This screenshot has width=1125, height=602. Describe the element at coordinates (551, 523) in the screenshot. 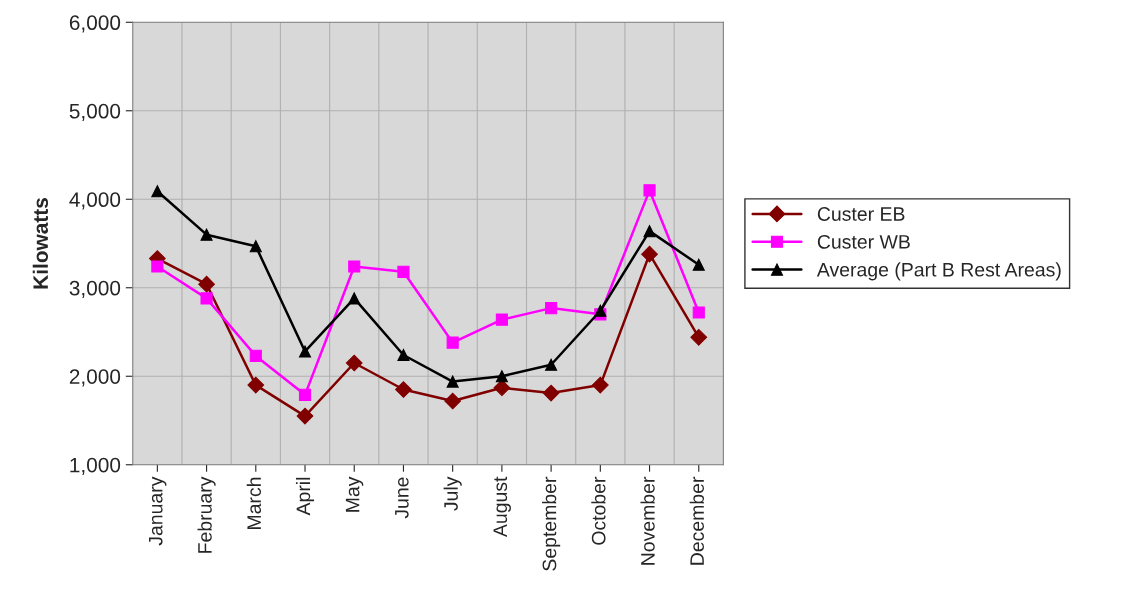

I see `x-tick-label: September` at that location.